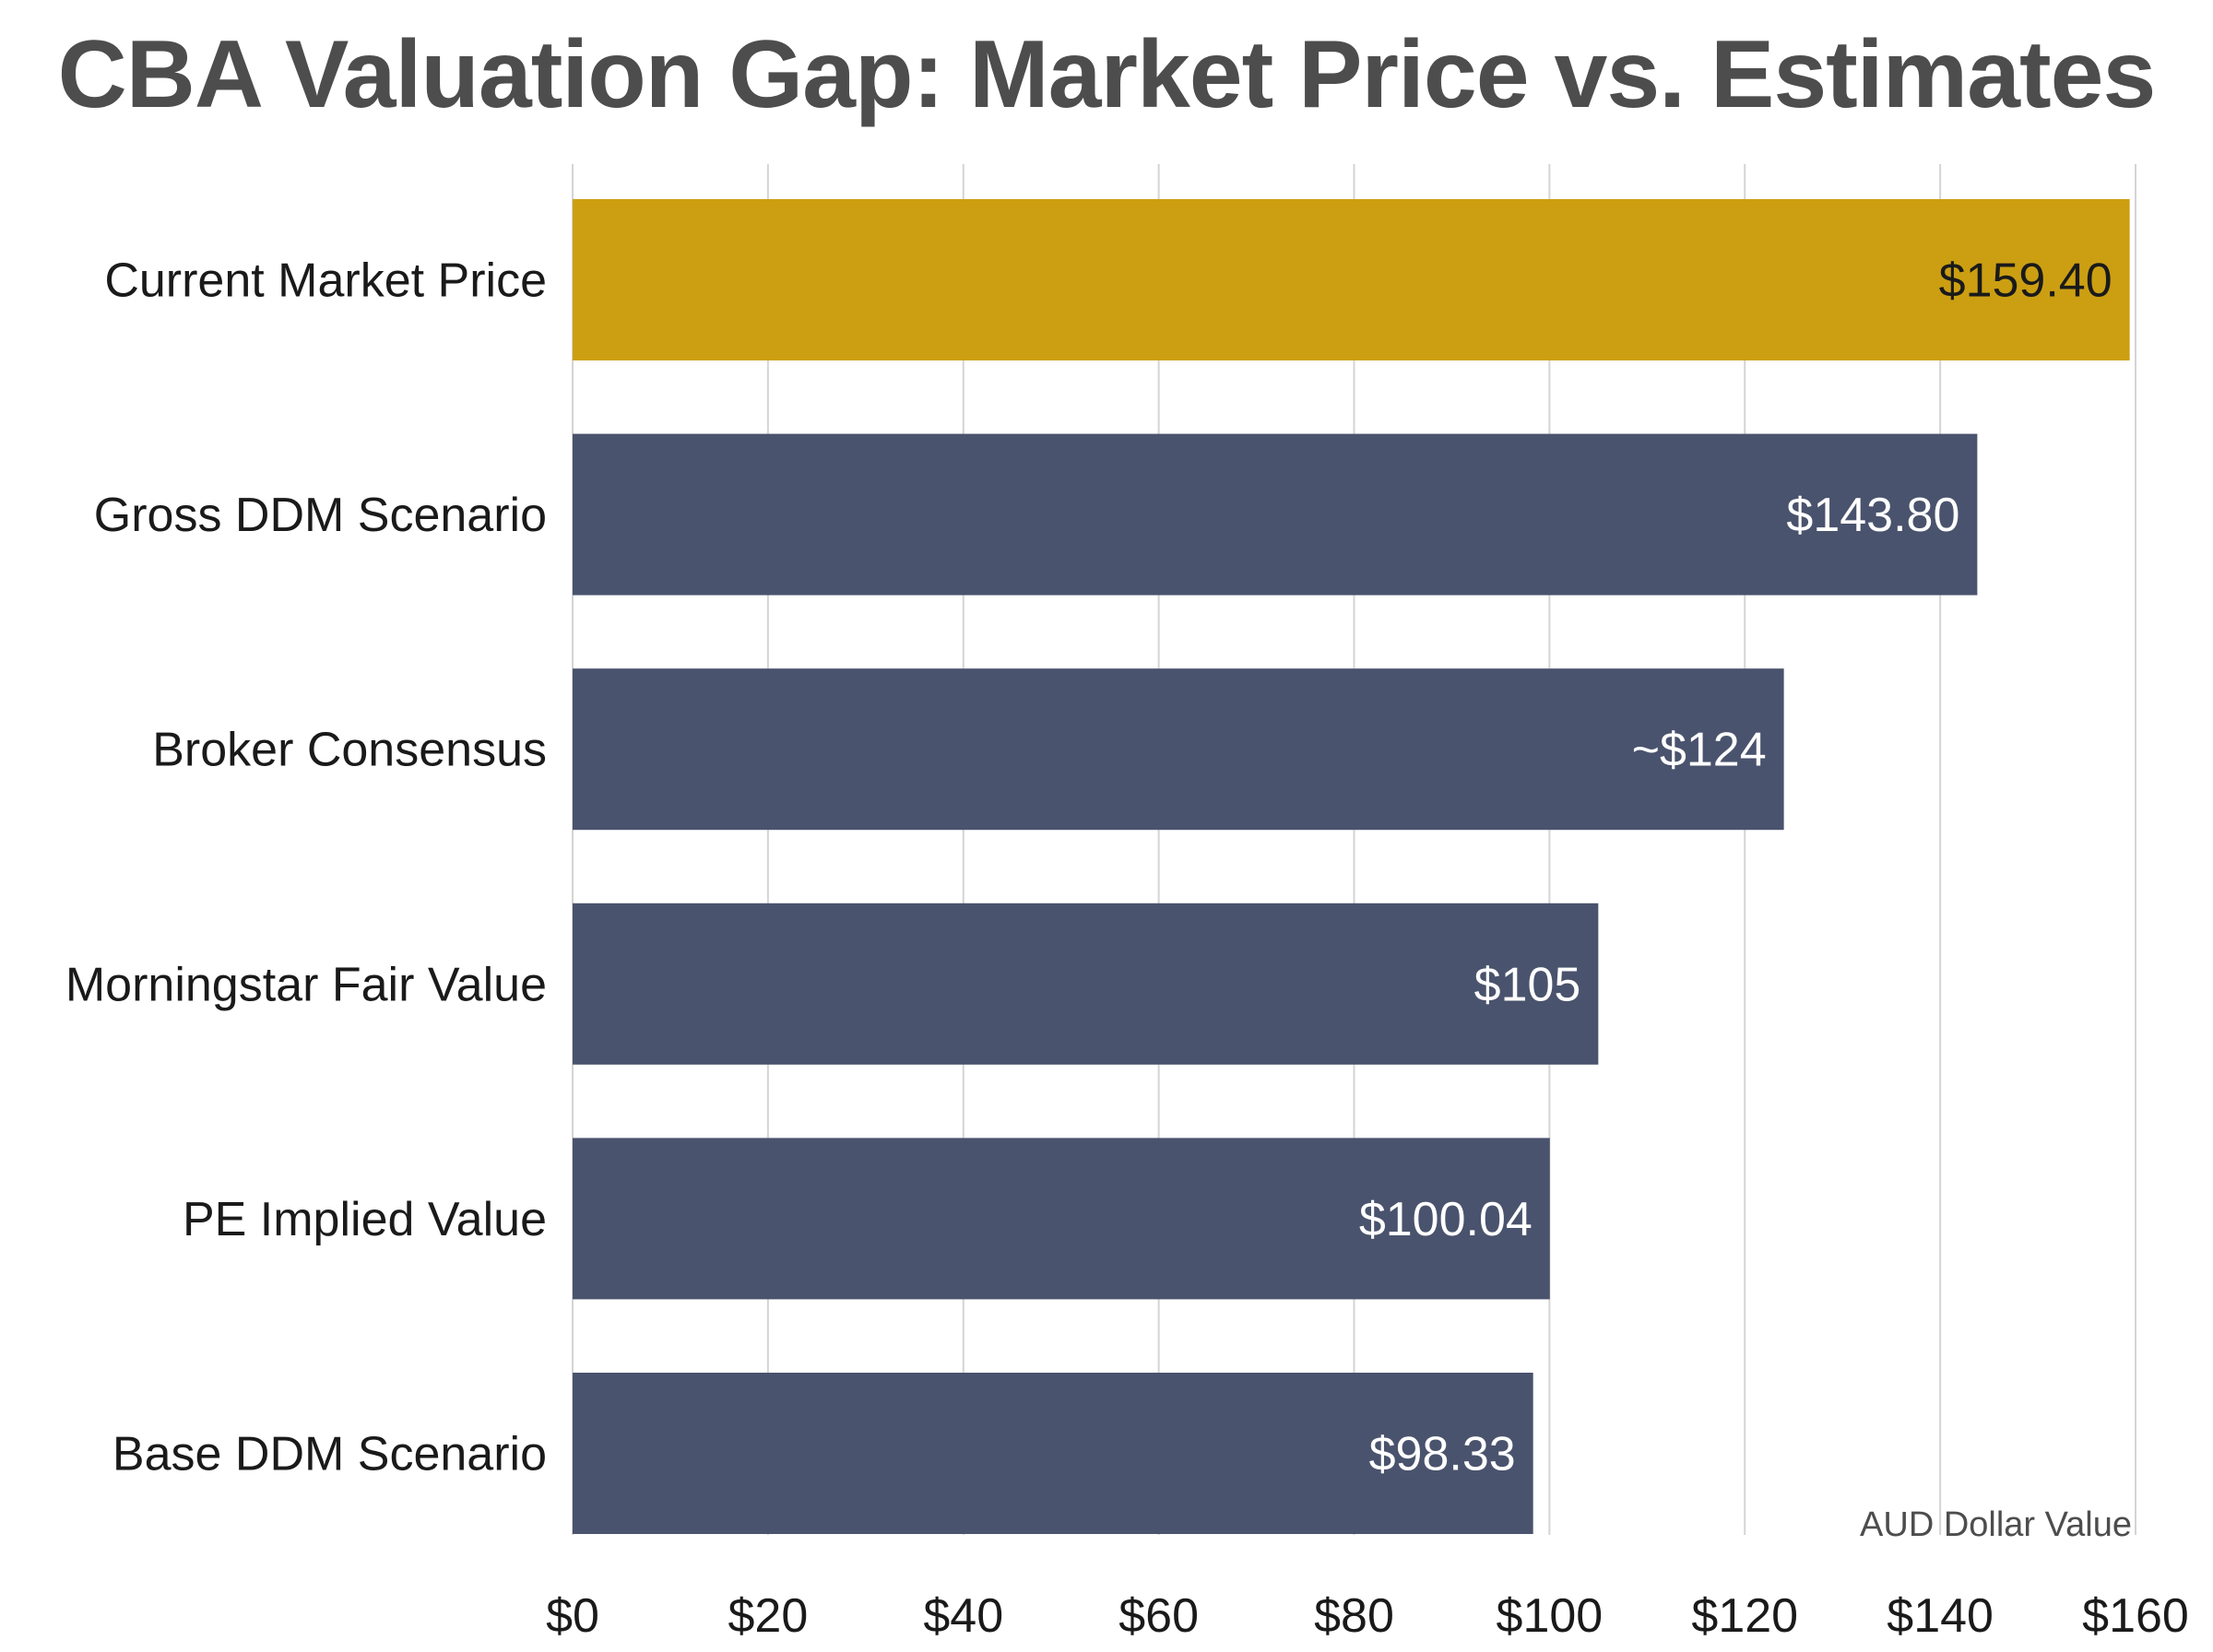 This screenshot has width=2213, height=1652. What do you see at coordinates (768, 1616) in the screenshot?
I see `x-tick-label-1: $20` at bounding box center [768, 1616].